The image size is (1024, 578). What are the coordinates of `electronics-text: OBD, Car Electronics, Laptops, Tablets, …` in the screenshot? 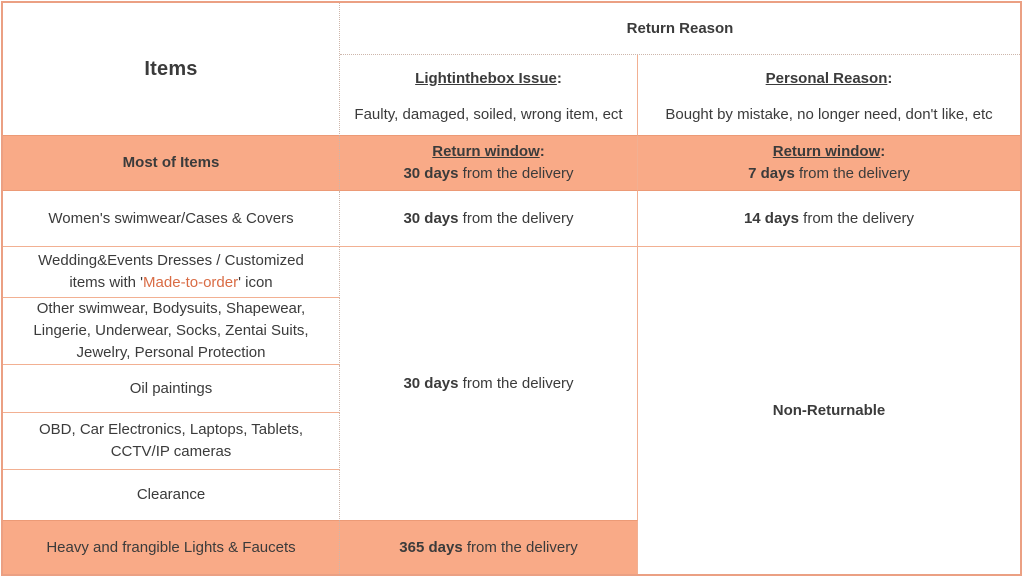 It's located at (170, 440).